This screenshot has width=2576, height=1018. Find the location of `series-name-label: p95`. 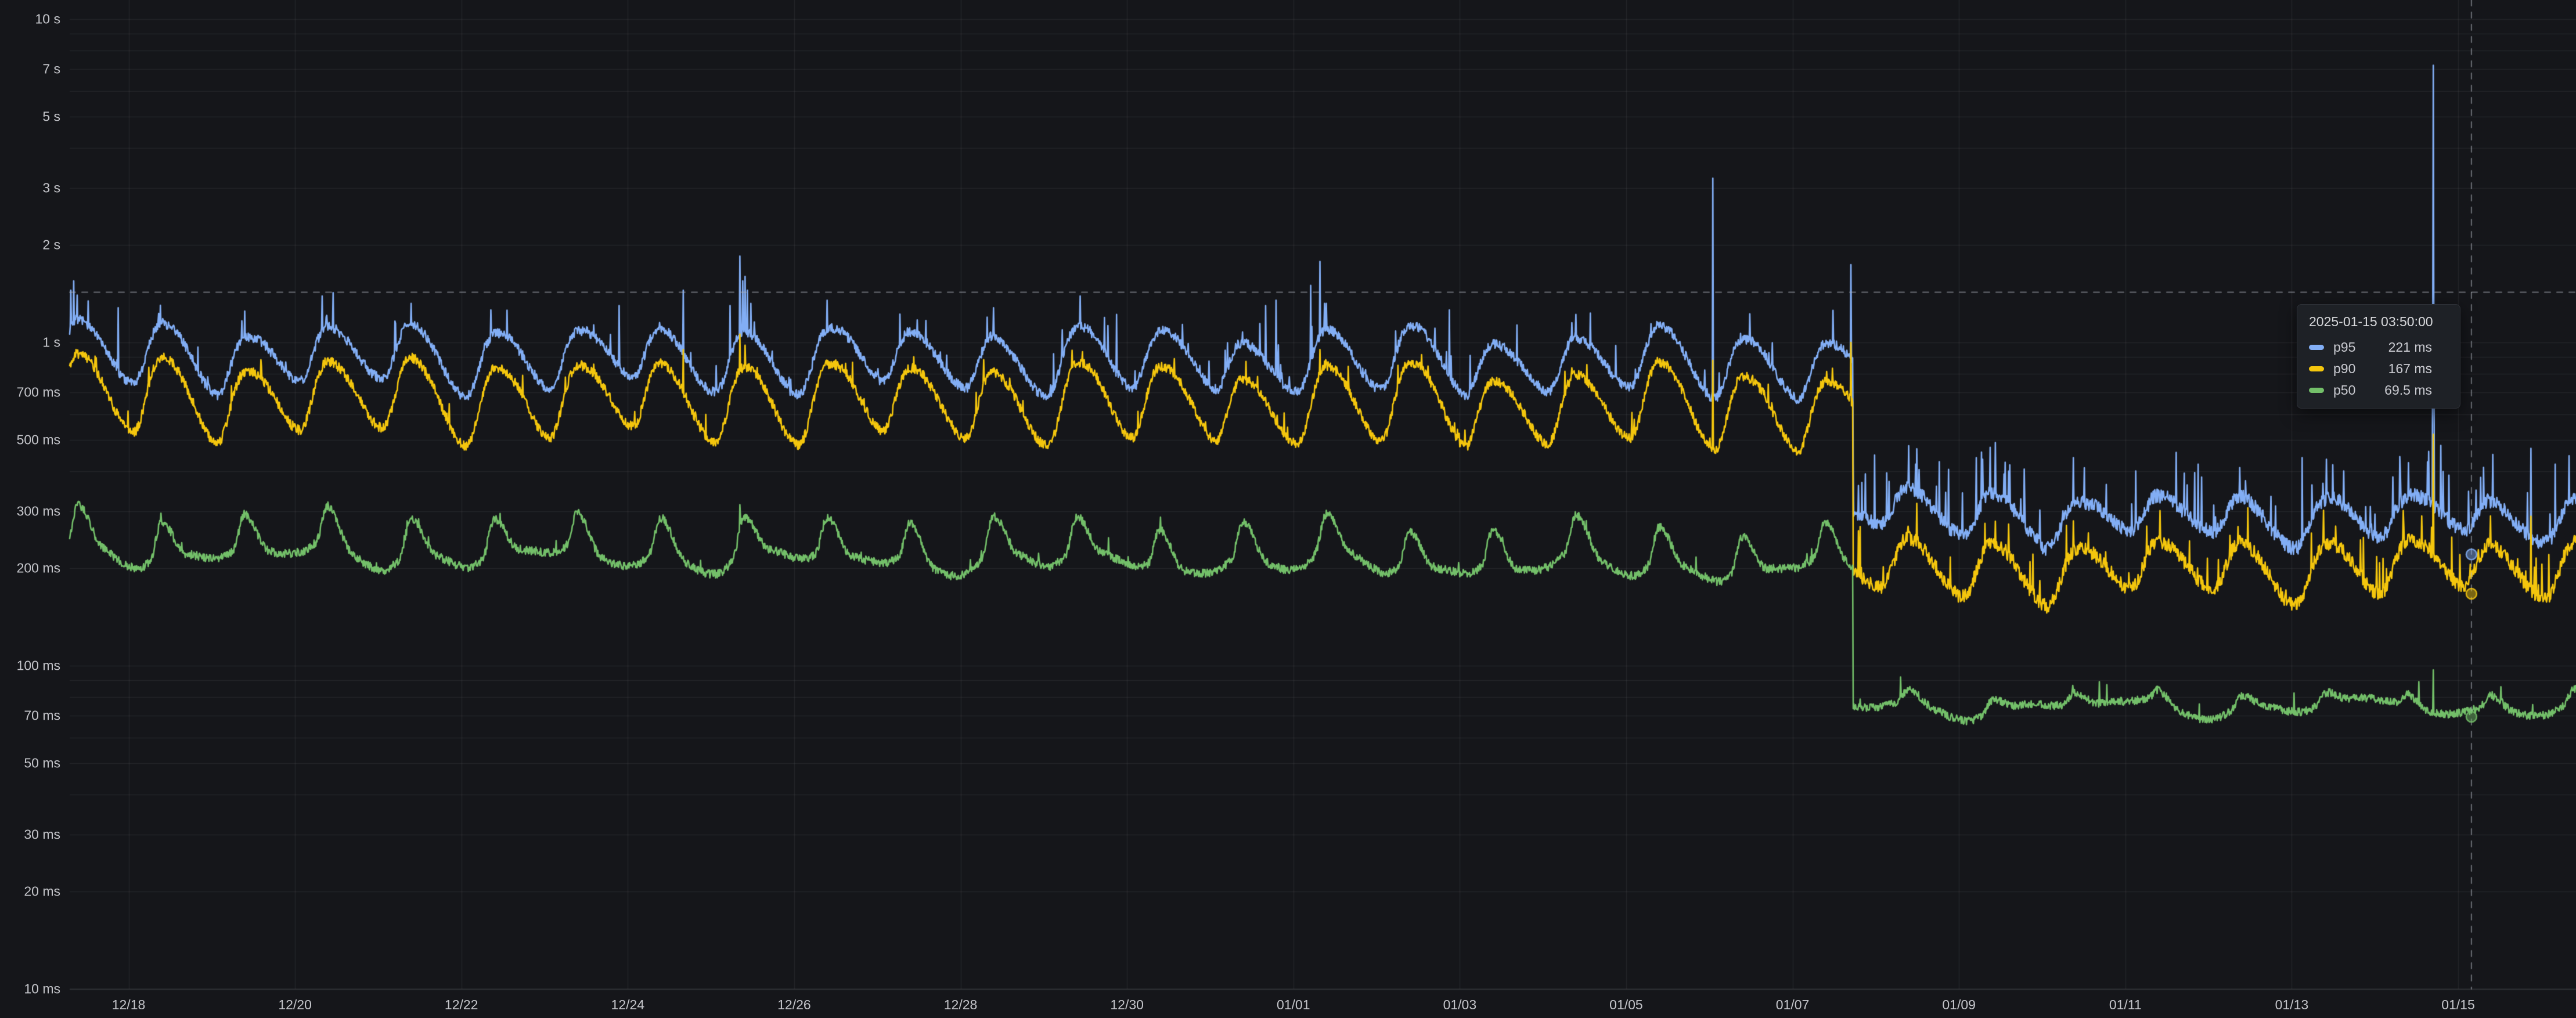

series-name-label: p95 is located at coordinates (2344, 348).